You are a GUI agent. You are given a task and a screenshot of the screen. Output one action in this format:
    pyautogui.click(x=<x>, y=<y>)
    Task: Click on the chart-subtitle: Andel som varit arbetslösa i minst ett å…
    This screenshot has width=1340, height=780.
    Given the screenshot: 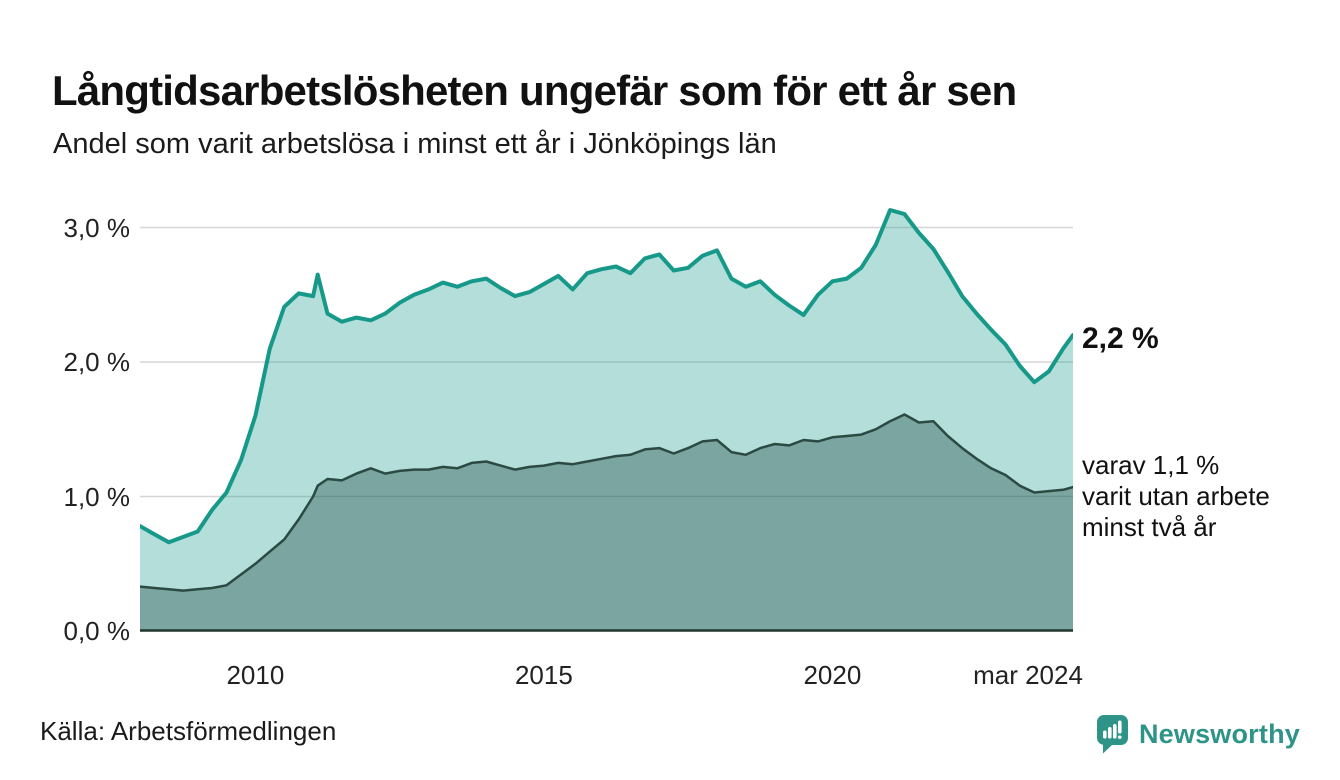 What is the action you would take?
    pyautogui.click(x=415, y=144)
    